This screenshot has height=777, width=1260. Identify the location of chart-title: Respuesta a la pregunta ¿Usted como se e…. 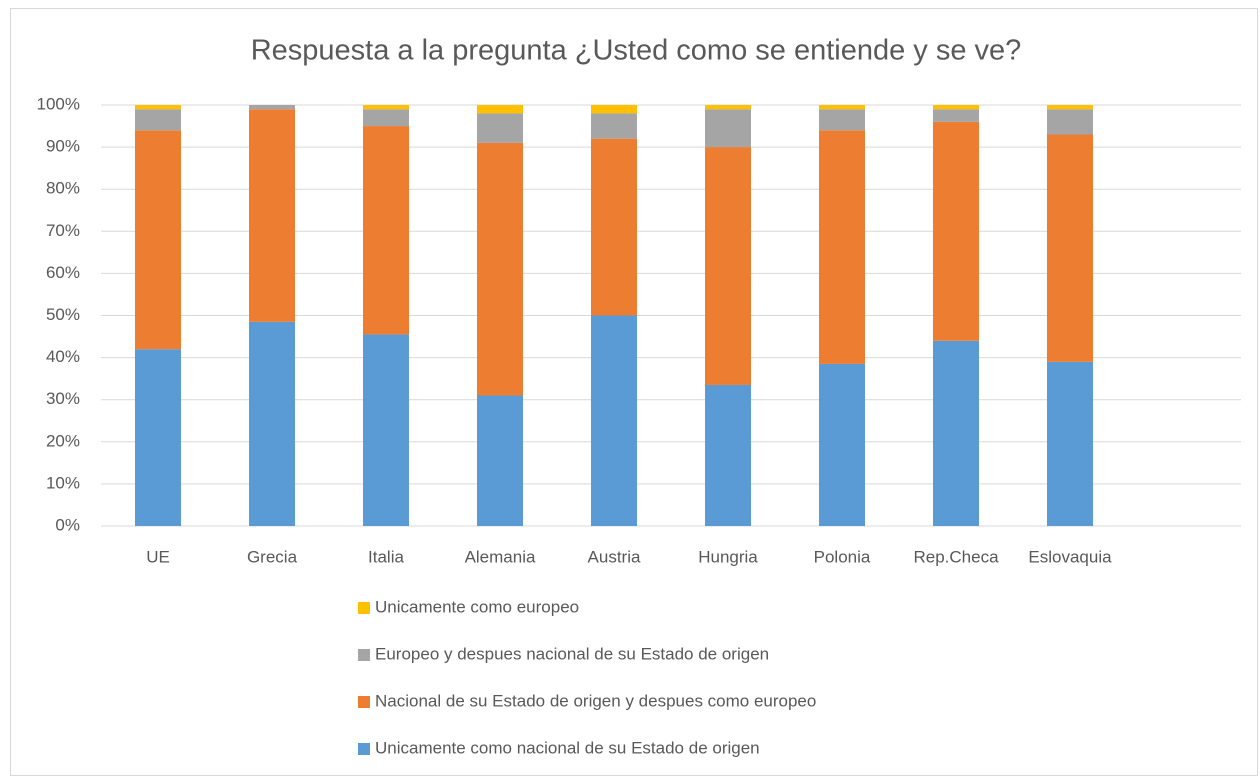
(636, 51).